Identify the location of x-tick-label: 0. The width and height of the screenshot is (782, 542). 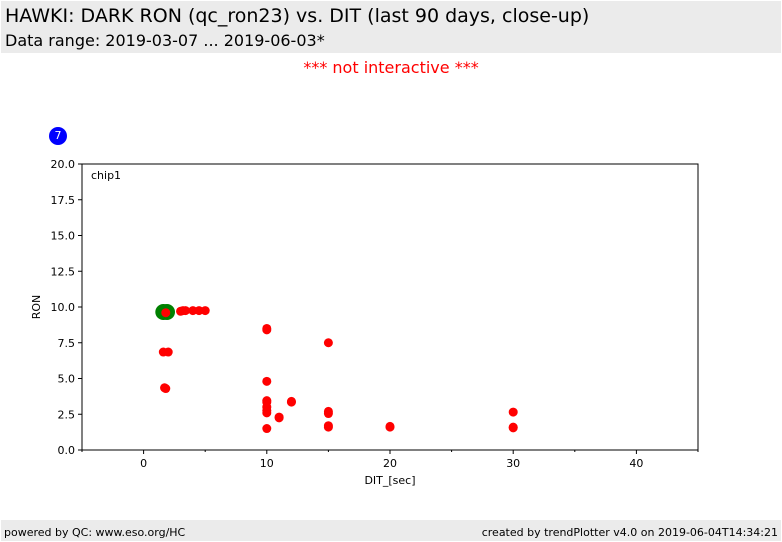
(143, 463).